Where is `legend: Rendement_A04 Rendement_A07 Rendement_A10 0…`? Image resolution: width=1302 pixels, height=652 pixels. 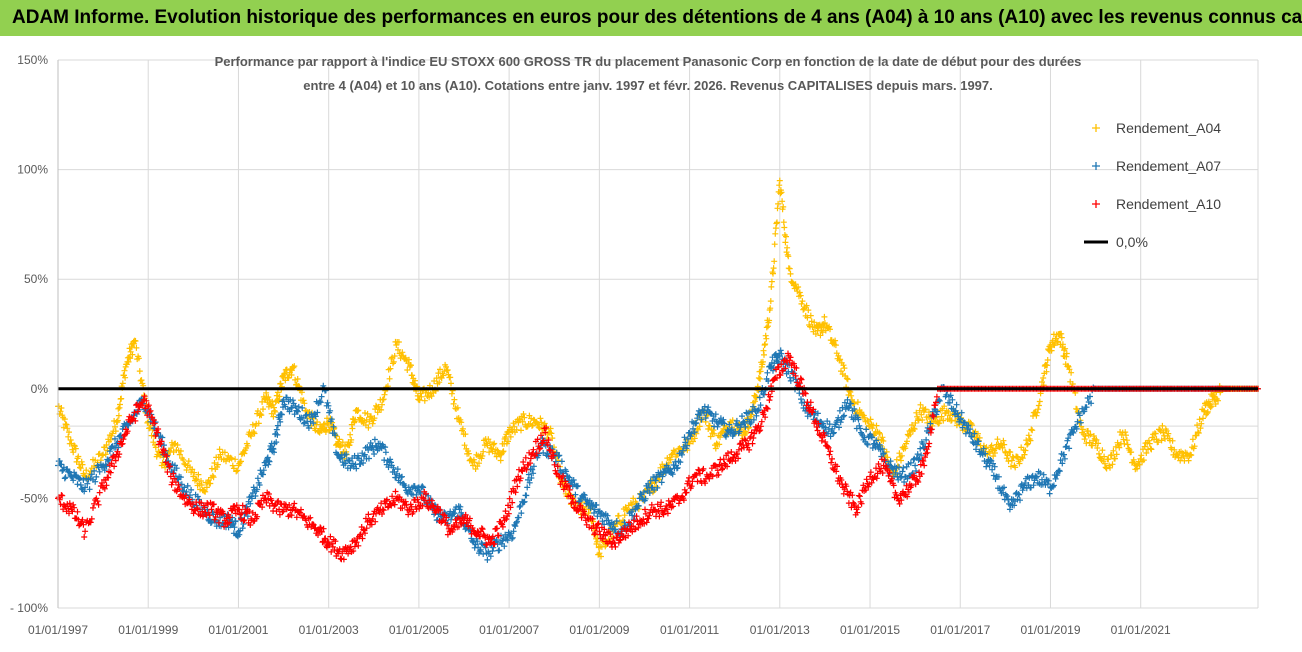
legend: Rendement_A04 Rendement_A07 Rendement_A10 0… is located at coordinates (1152, 185).